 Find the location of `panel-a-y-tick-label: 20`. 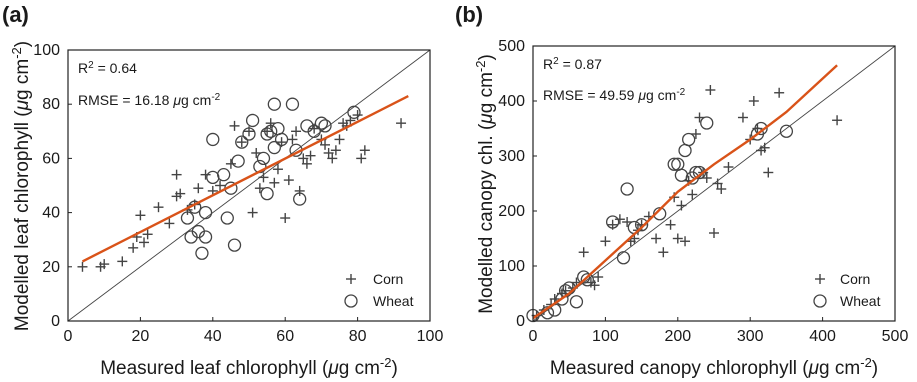

panel-a-y-tick-label: 20 is located at coordinates (51, 267).